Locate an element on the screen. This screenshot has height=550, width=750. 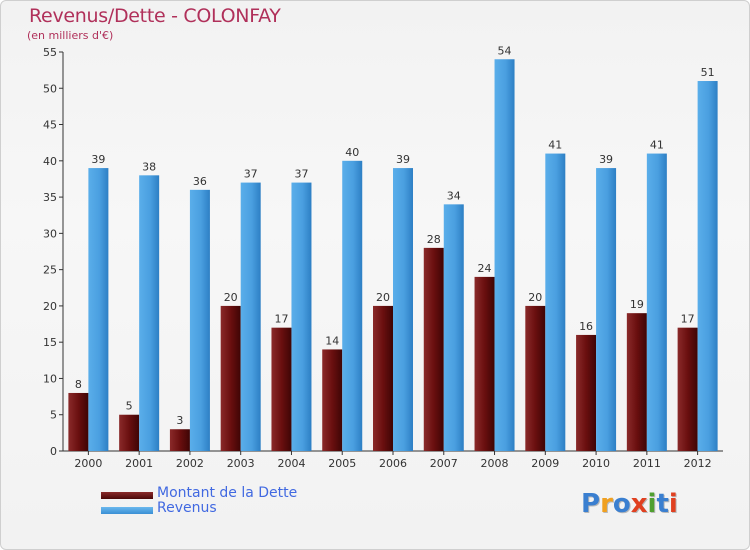
dette-bar-value-label: 19 is located at coordinates (637, 304).